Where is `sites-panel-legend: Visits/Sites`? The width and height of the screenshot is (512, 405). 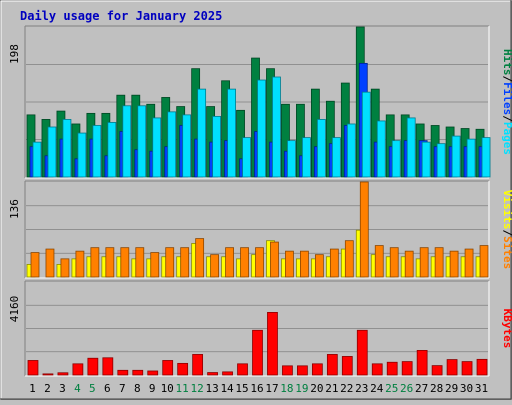
sites-panel-legend: Visits/Sites is located at coordinates (506, 230).